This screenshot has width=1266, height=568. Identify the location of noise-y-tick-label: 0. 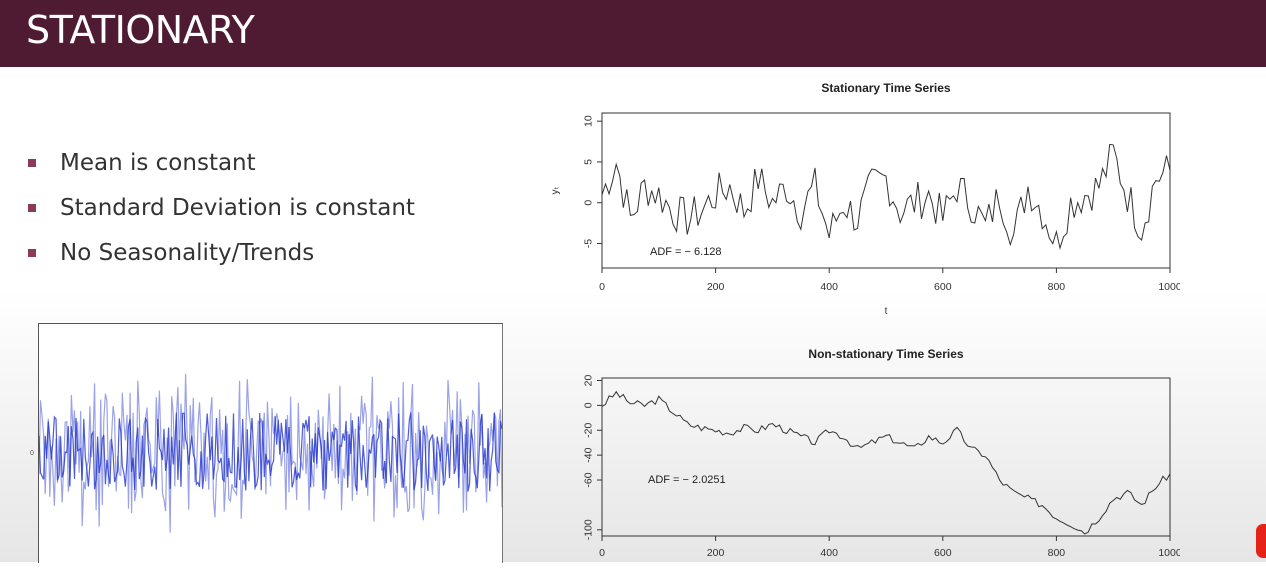
(32, 453).